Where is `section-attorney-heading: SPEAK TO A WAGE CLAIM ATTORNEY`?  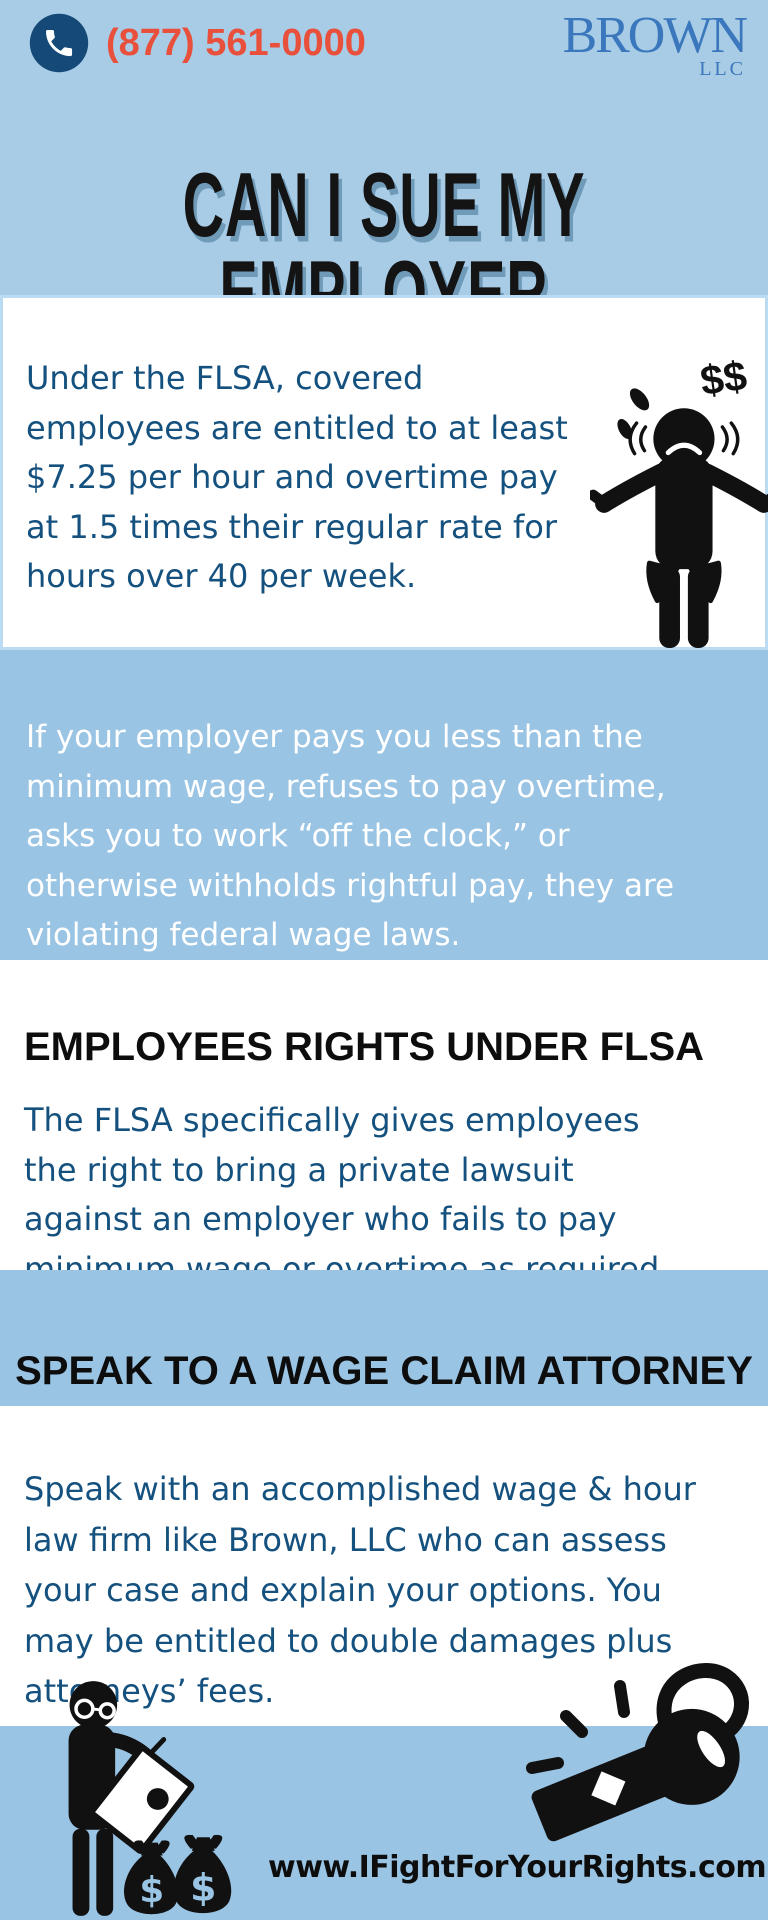
section-attorney-heading: SPEAK TO A WAGE CLAIM ATTORNEY is located at coordinates (384, 1338).